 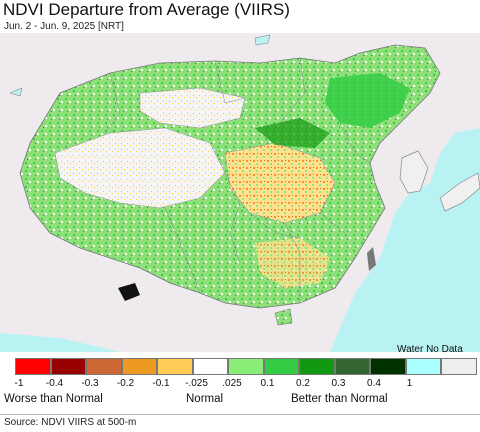 I want to click on japan, so click(x=459, y=192).